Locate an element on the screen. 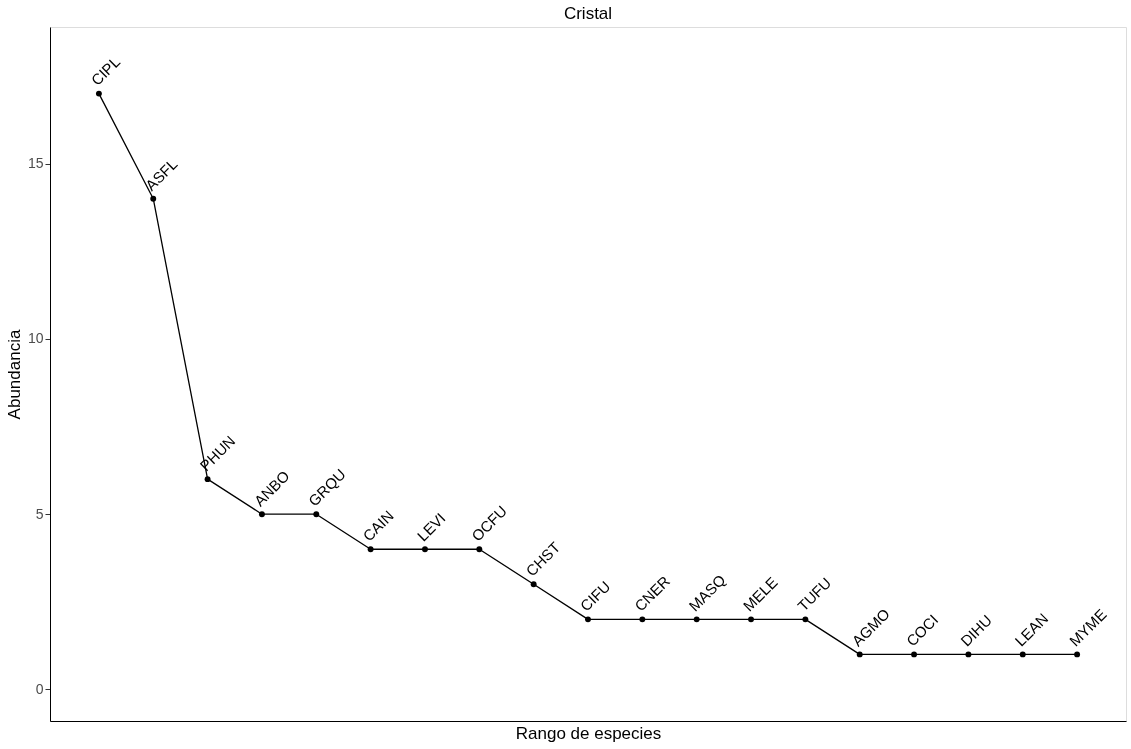  y-axis-title: Abundancia is located at coordinates (14, 374).